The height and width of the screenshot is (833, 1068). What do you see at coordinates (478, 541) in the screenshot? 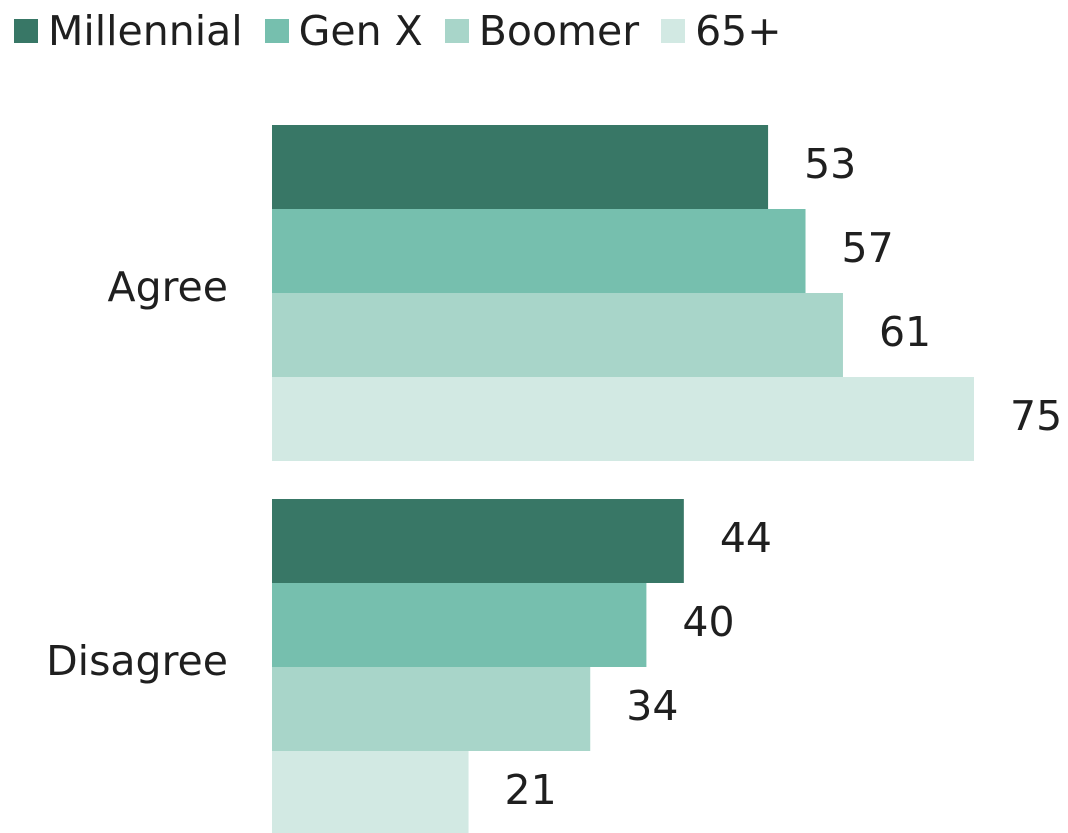
I see `bar-disagree-millennial` at bounding box center [478, 541].